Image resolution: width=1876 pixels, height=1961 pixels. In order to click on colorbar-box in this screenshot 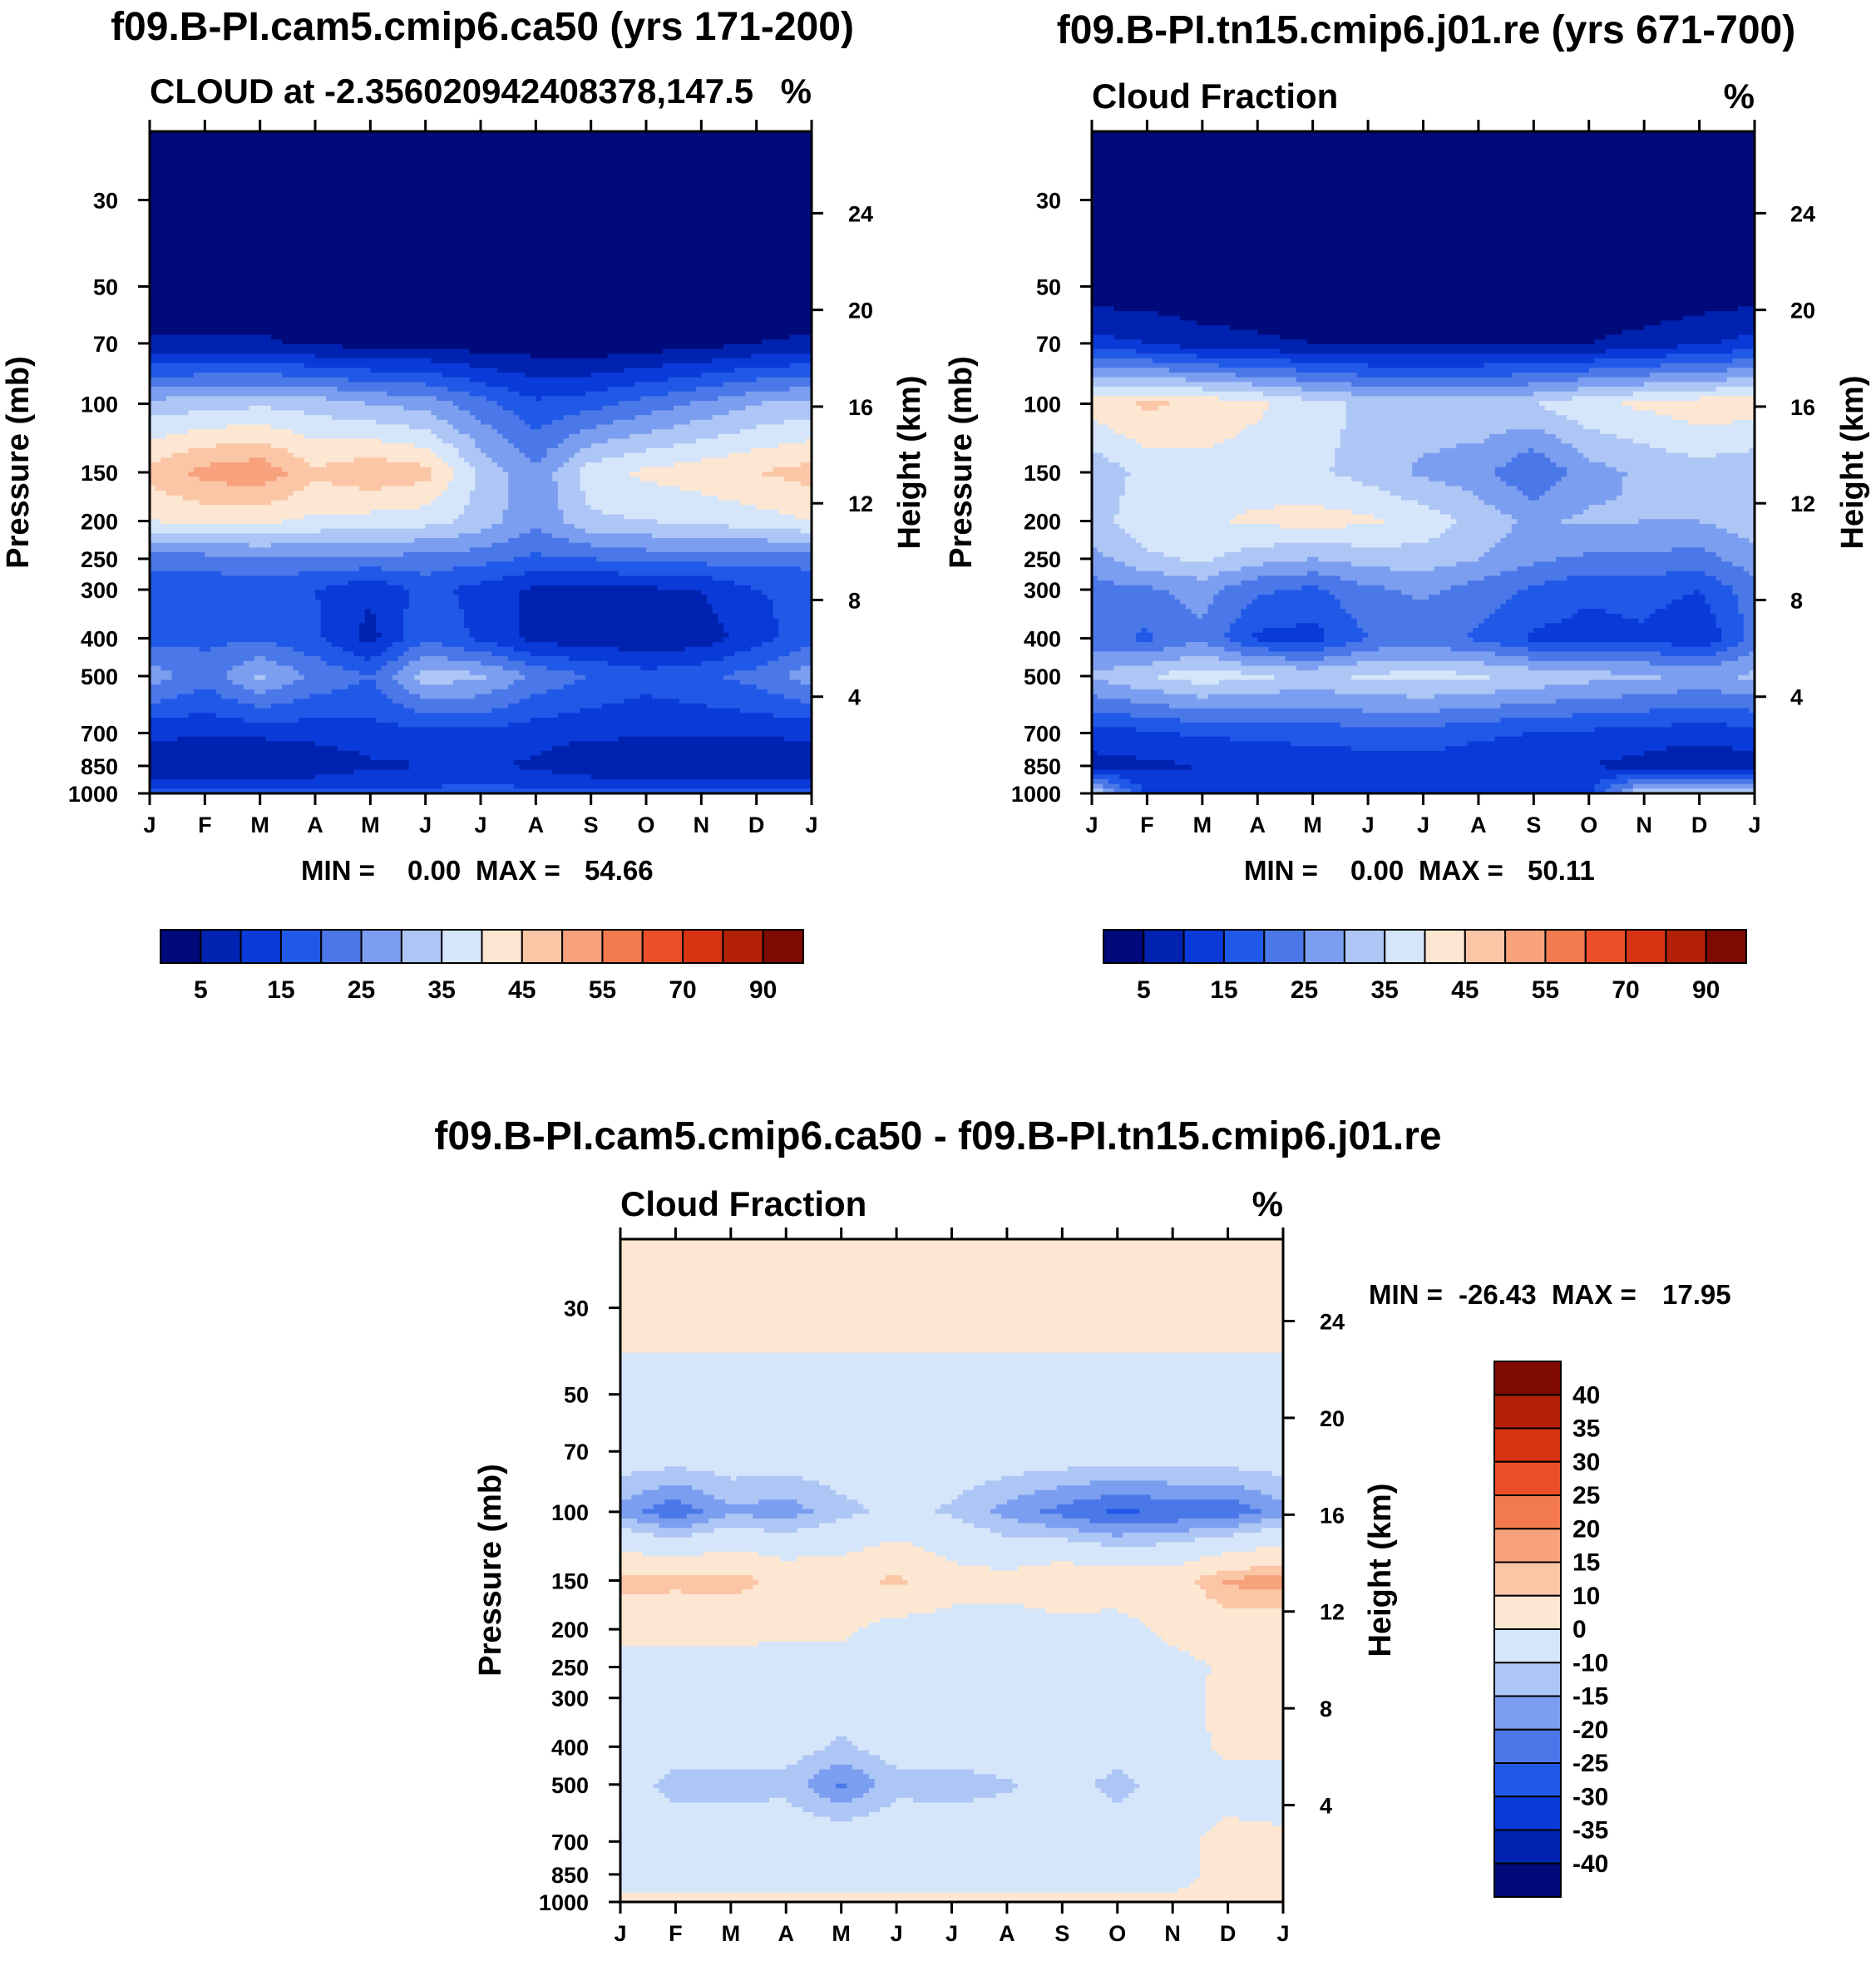, I will do `click(703, 947)`.